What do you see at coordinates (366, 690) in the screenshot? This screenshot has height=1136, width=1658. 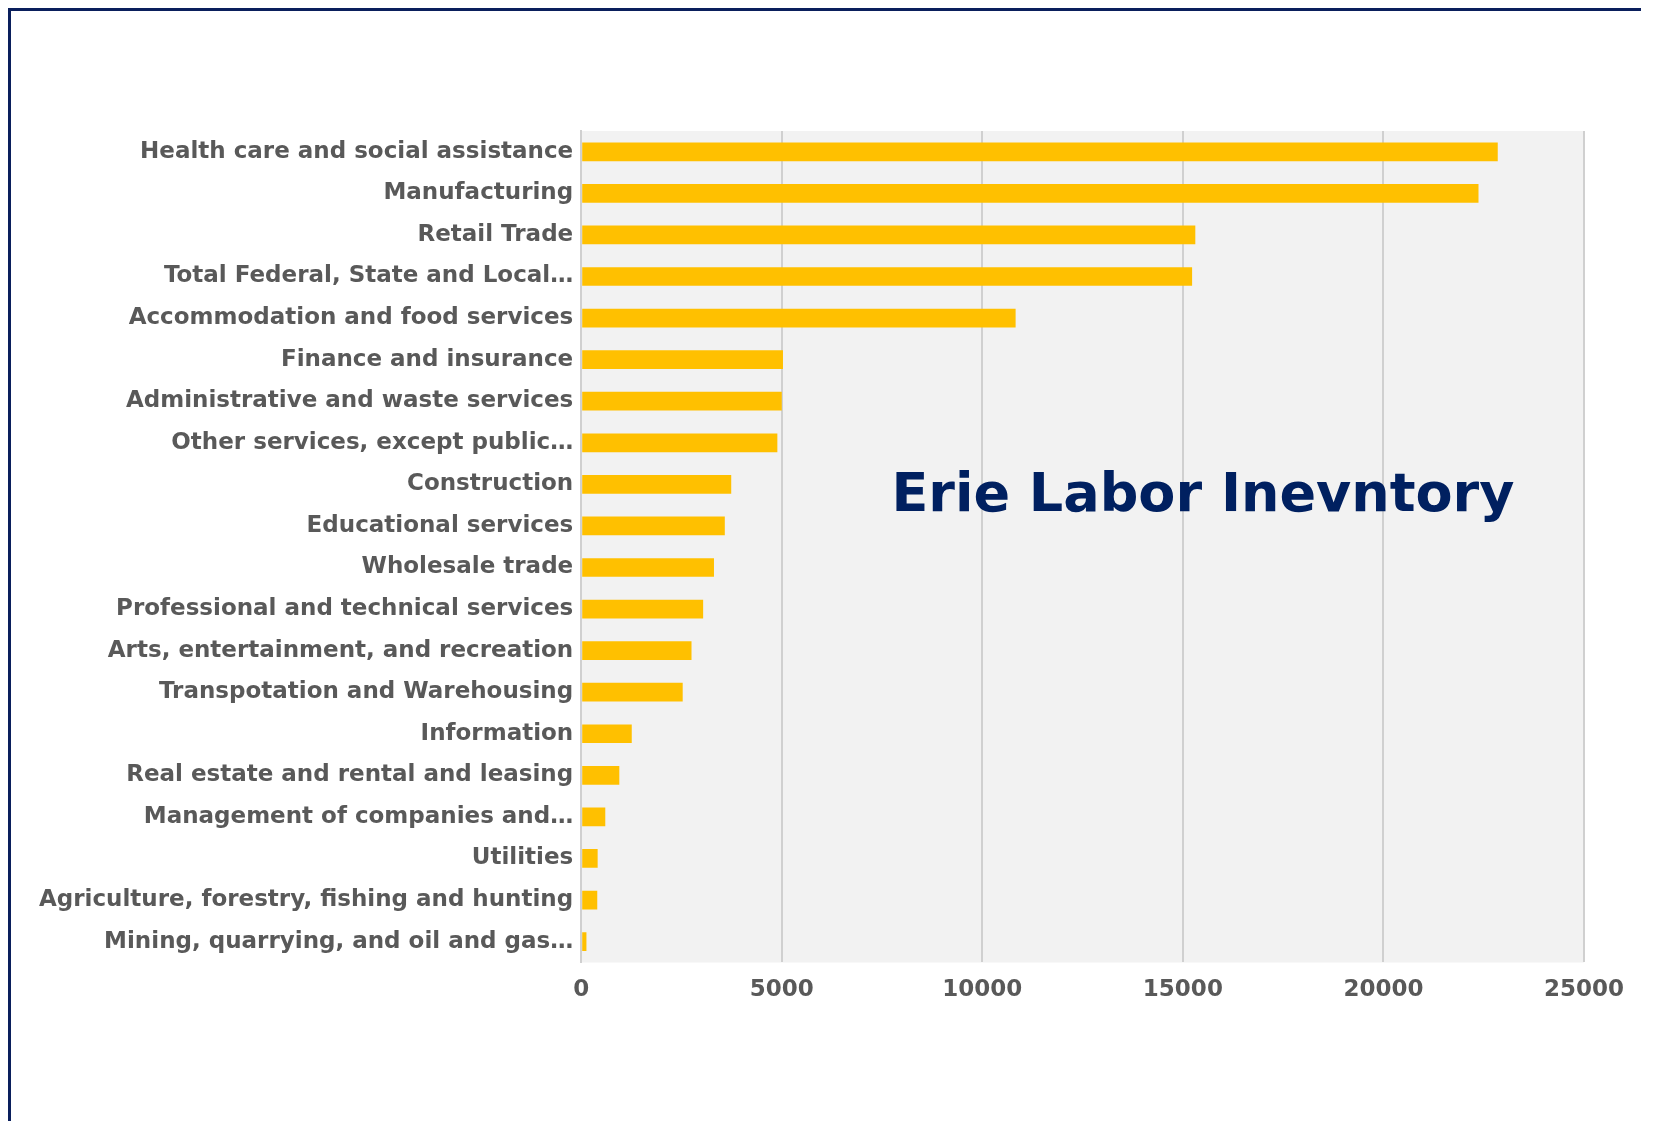 I see `y-tick-label: Transpotation and Warehousing` at bounding box center [366, 690].